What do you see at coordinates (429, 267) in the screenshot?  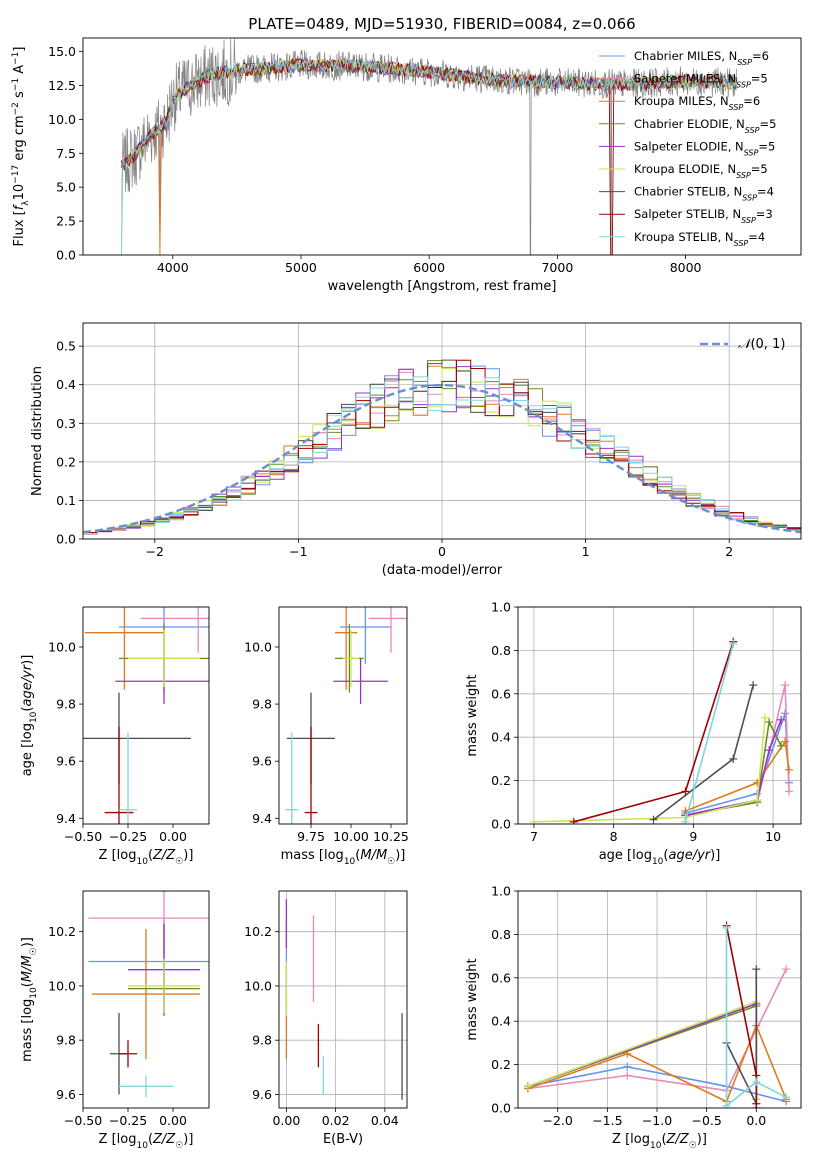 I see `x-tick-label: 6000` at bounding box center [429, 267].